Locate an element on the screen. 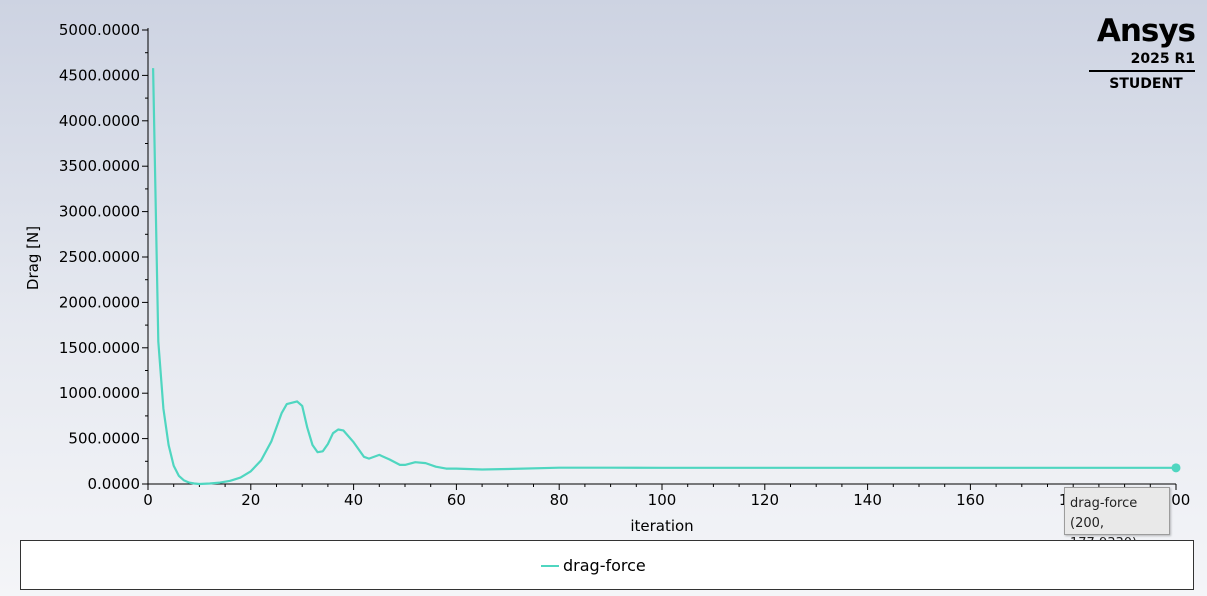 The width and height of the screenshot is (1207, 596). legend-swatch is located at coordinates (550, 565).